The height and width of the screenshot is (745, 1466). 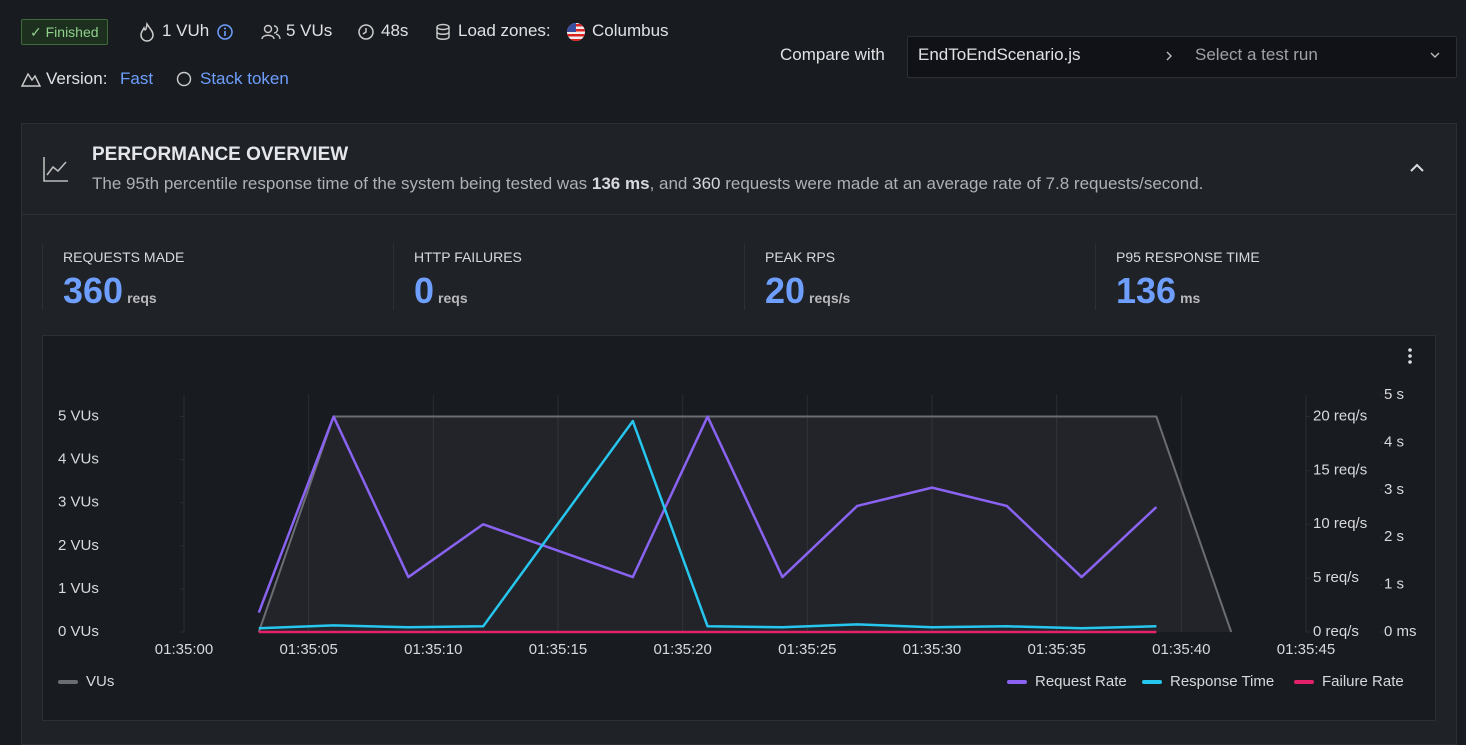 I want to click on vuh: 1 VUh, so click(x=186, y=30).